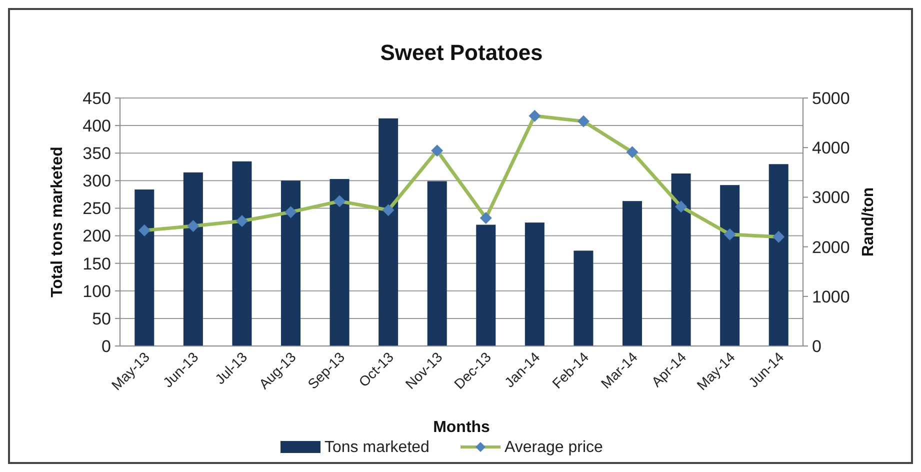  What do you see at coordinates (868, 222) in the screenshot?
I see `y2-axis-title: Rand/ton` at bounding box center [868, 222].